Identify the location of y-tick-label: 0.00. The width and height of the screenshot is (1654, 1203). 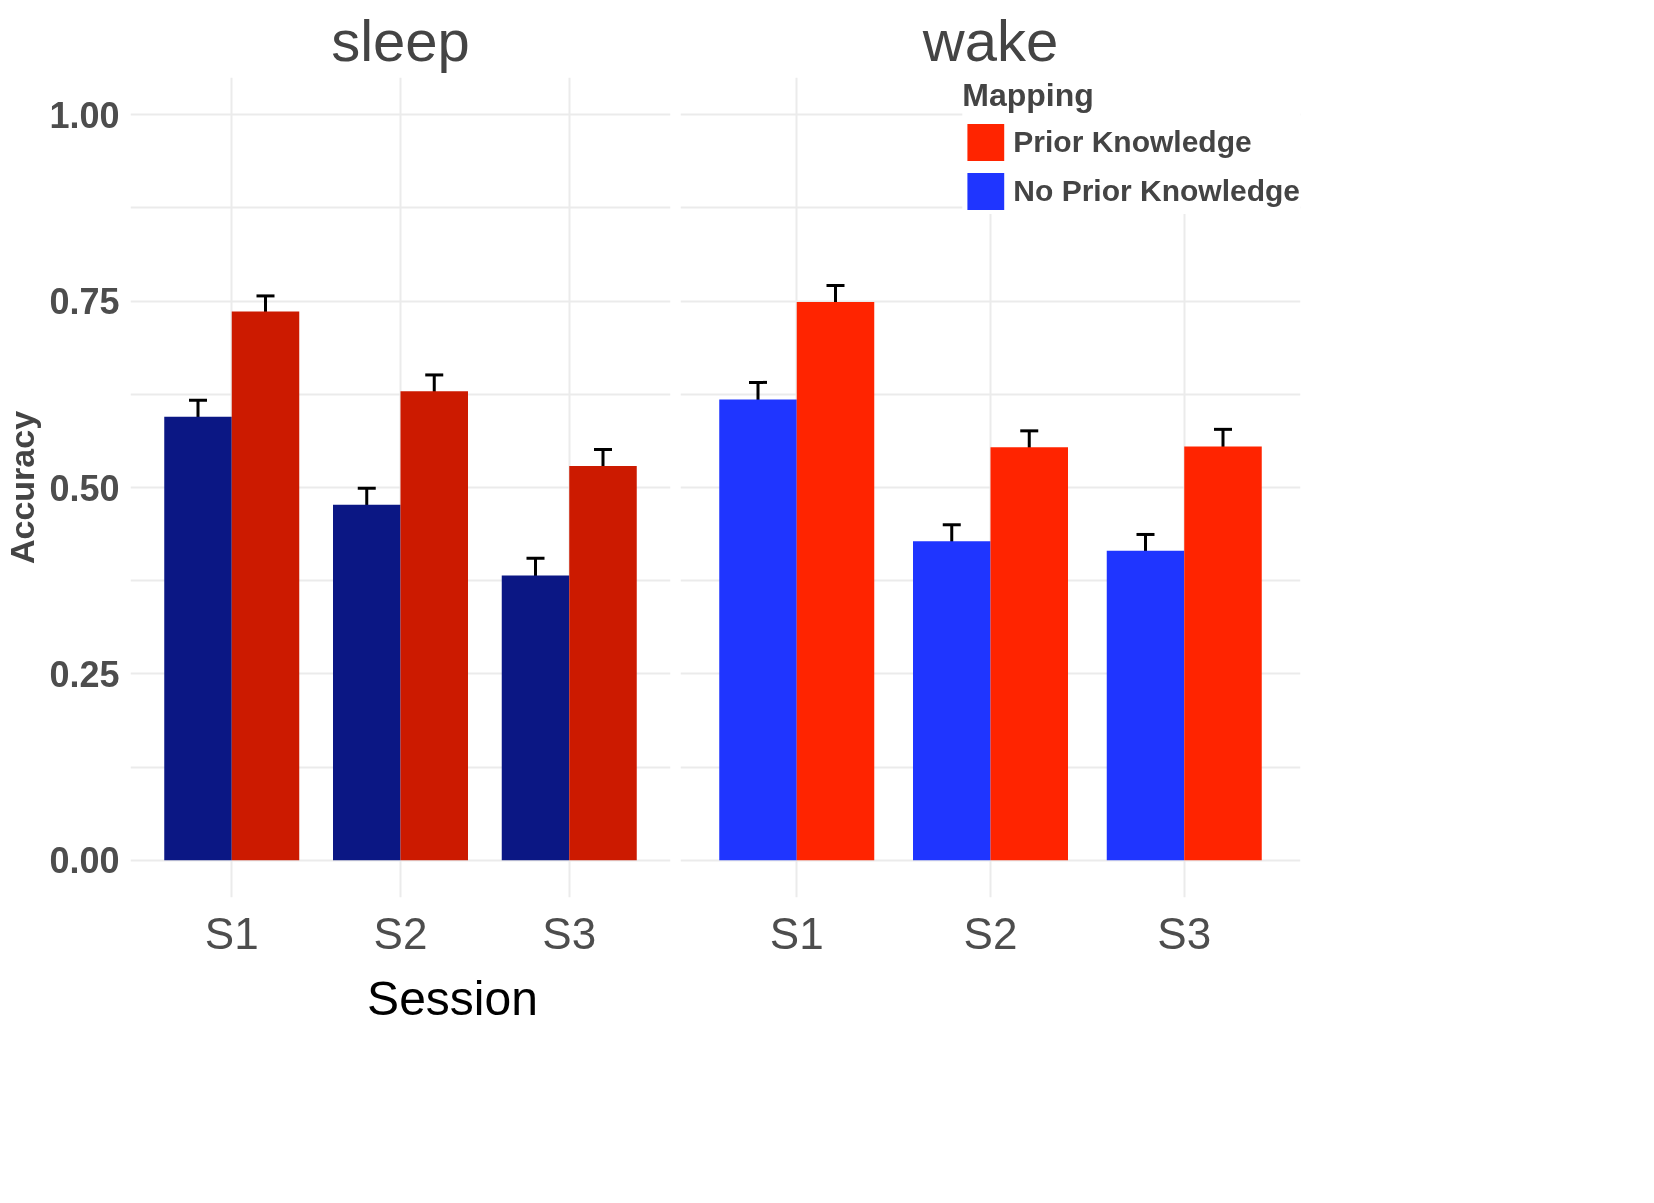
(84, 861).